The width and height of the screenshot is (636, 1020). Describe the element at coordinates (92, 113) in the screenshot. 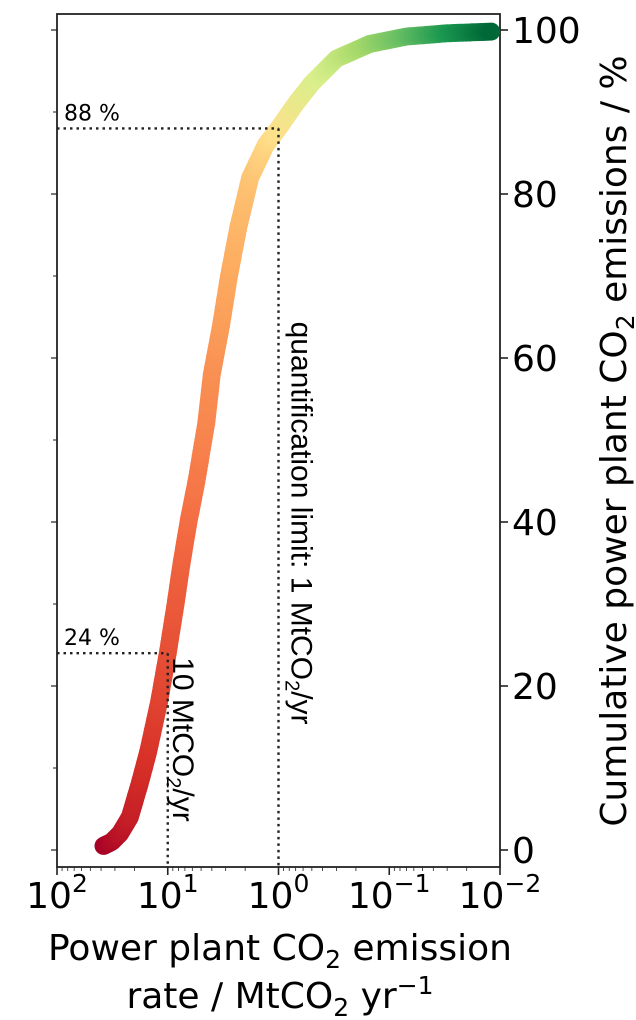

I see `annotation-88-percent: 88 %` at that location.